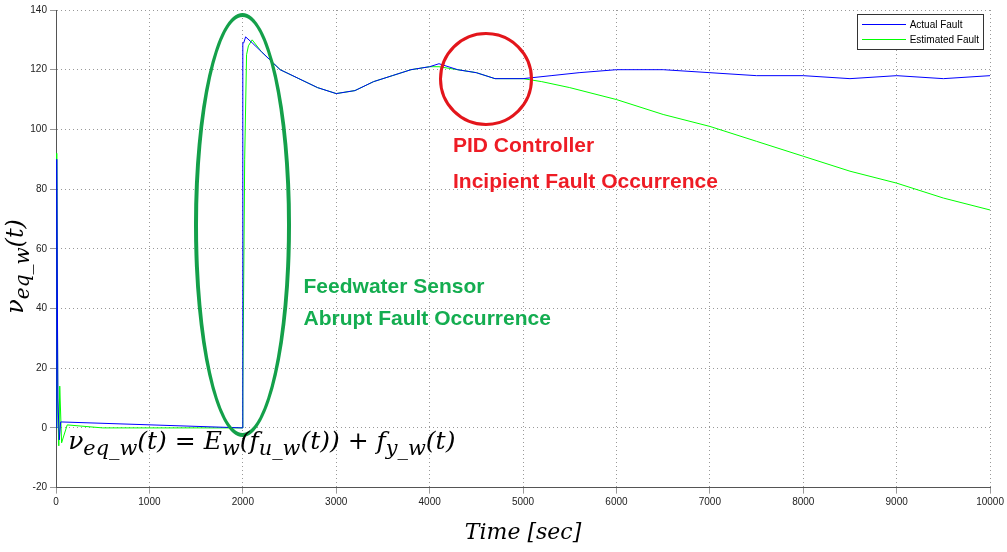 The height and width of the screenshot is (552, 1007). Describe the element at coordinates (427, 318) in the screenshot. I see `annotation: Abrupt Fault Occurrence` at that location.